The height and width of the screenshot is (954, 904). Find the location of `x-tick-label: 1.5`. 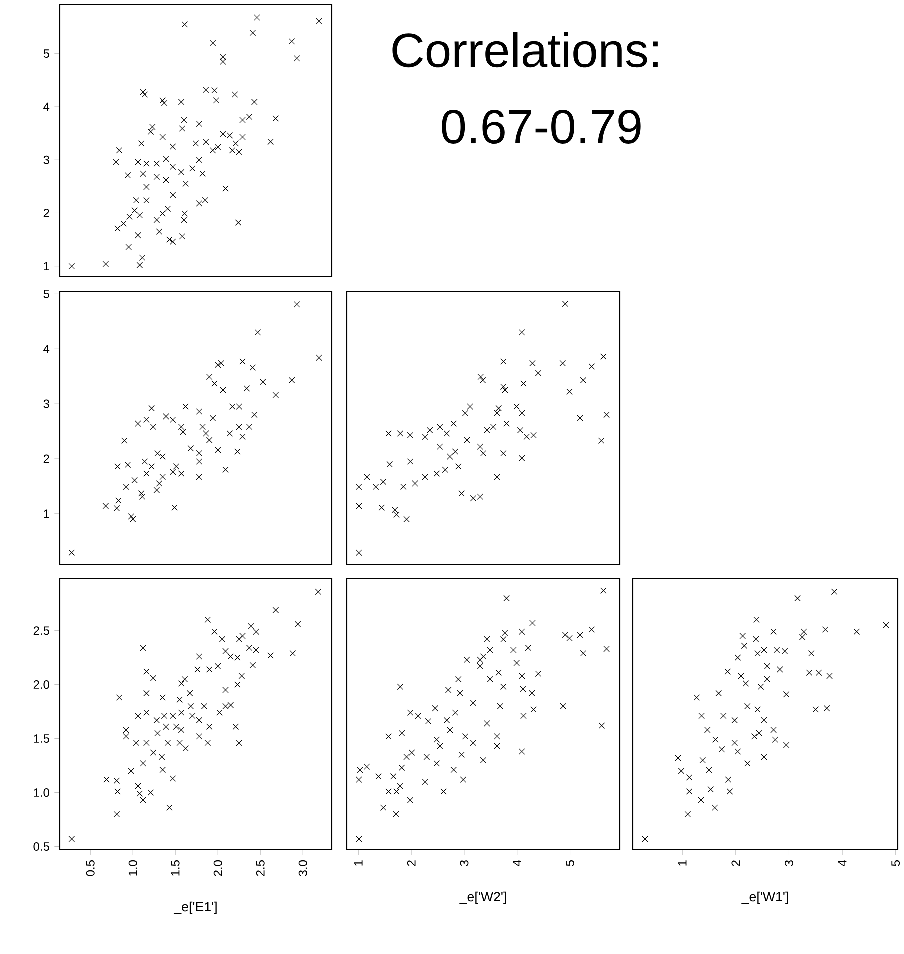

x-tick-label: 1.5 is located at coordinates (175, 868).